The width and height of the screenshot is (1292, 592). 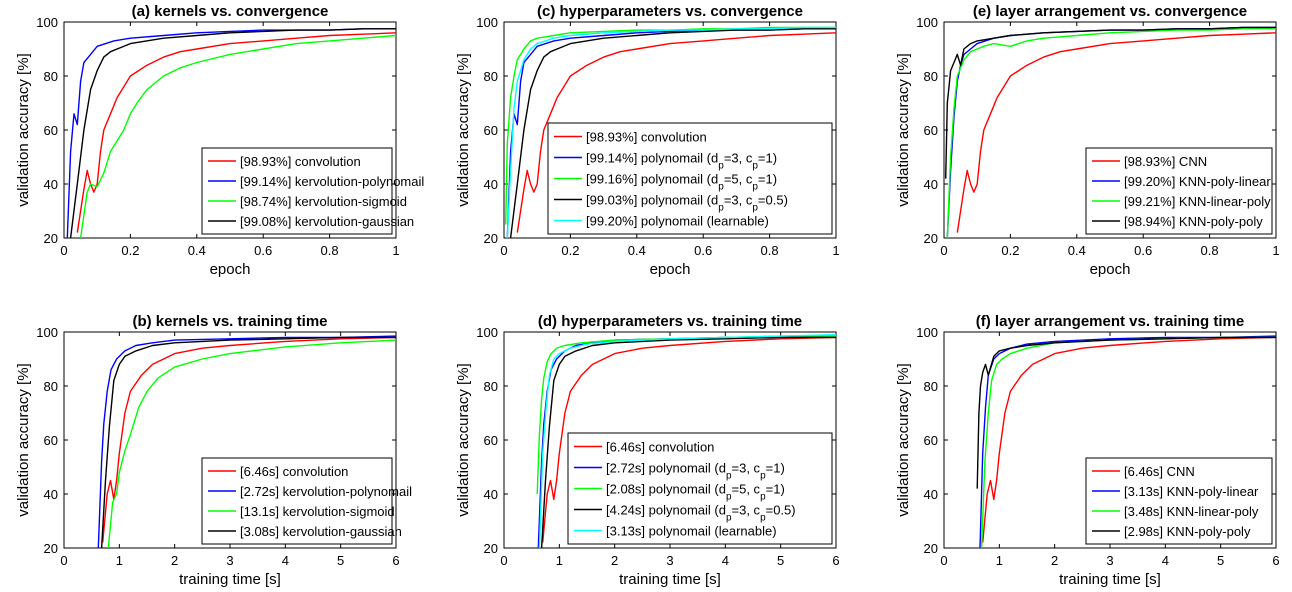 I want to click on x-tick-label: 3, so click(x=669, y=560).